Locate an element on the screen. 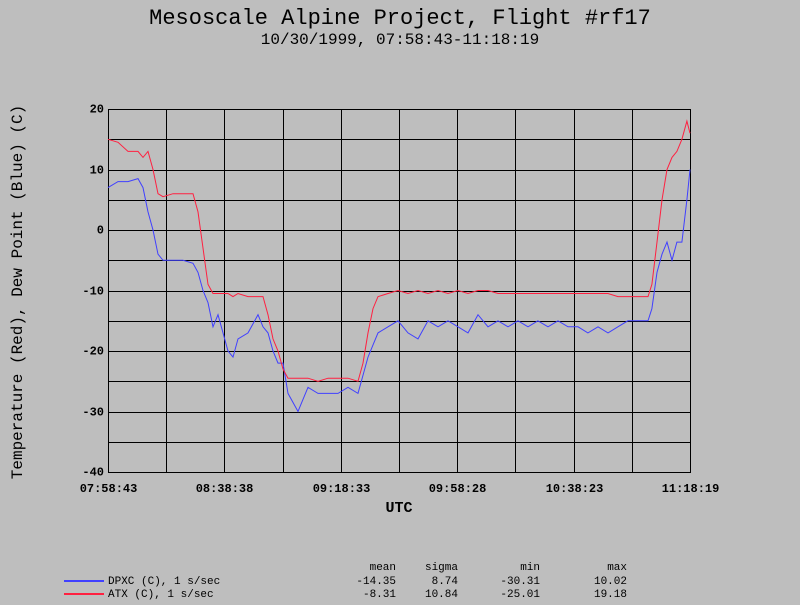  y-tick-label: 10 is located at coordinates (97, 171).